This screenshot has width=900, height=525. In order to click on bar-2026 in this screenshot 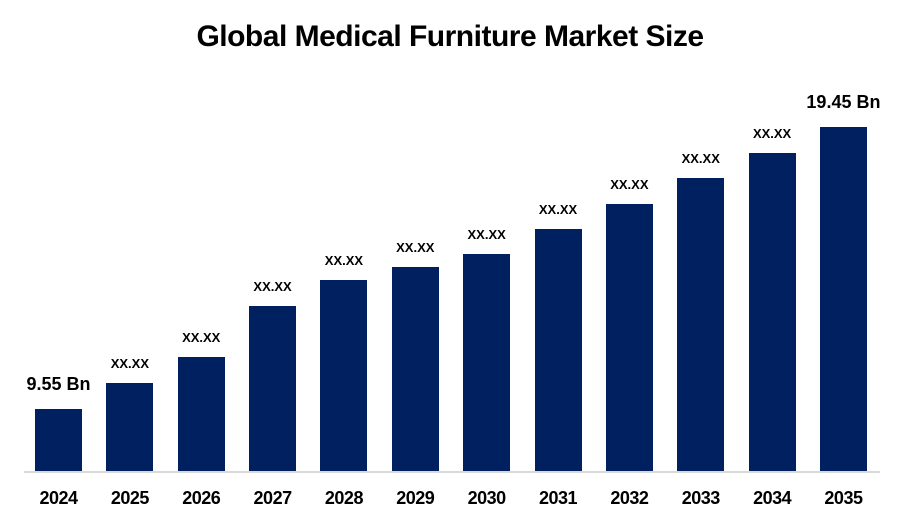, I will do `click(201, 414)`.